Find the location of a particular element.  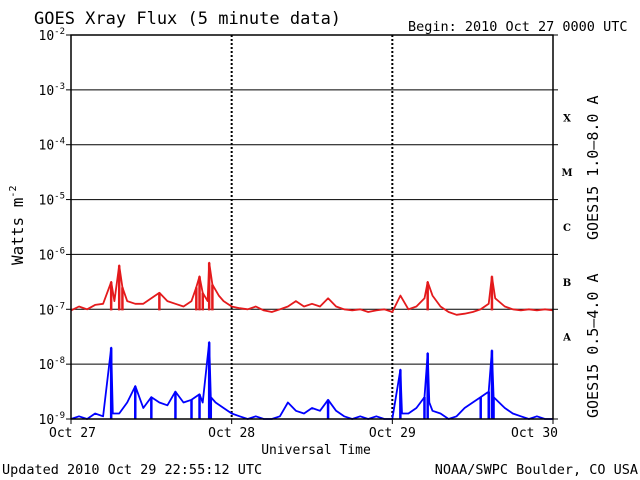

x-tick-label: Oct 28 is located at coordinates (231, 433).